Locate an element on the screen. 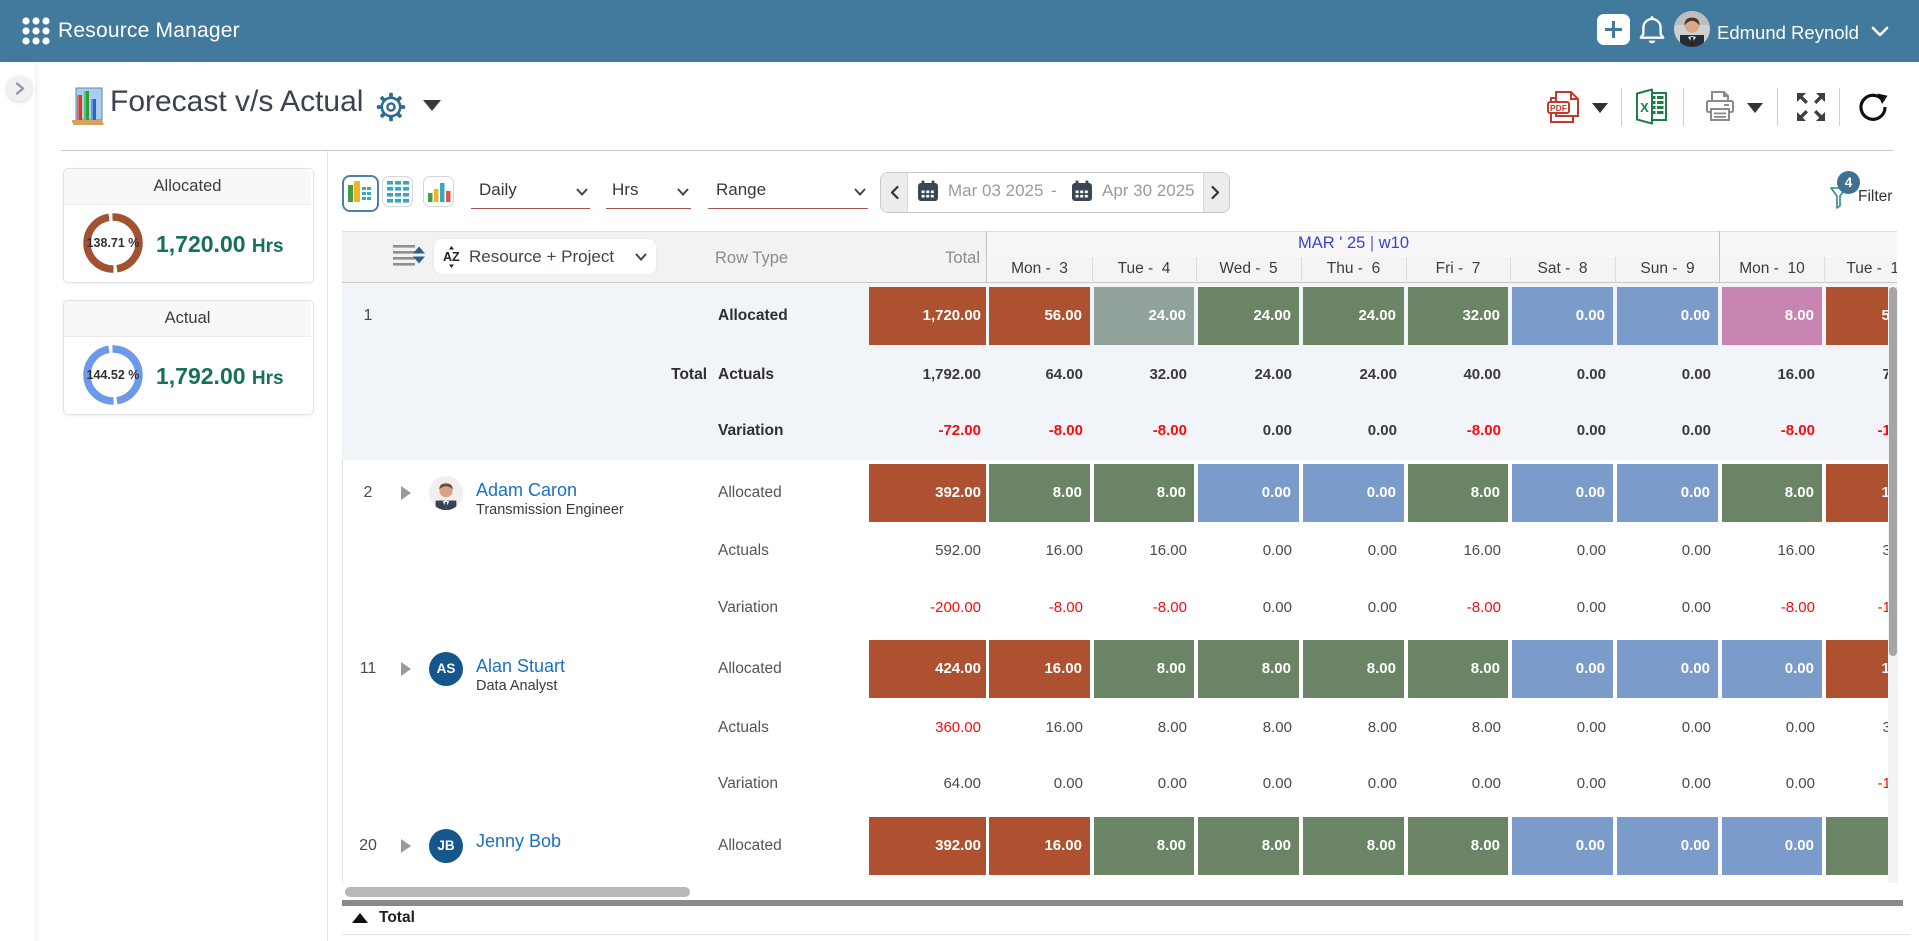  svg-text: PDF is located at coordinates (1558, 108).